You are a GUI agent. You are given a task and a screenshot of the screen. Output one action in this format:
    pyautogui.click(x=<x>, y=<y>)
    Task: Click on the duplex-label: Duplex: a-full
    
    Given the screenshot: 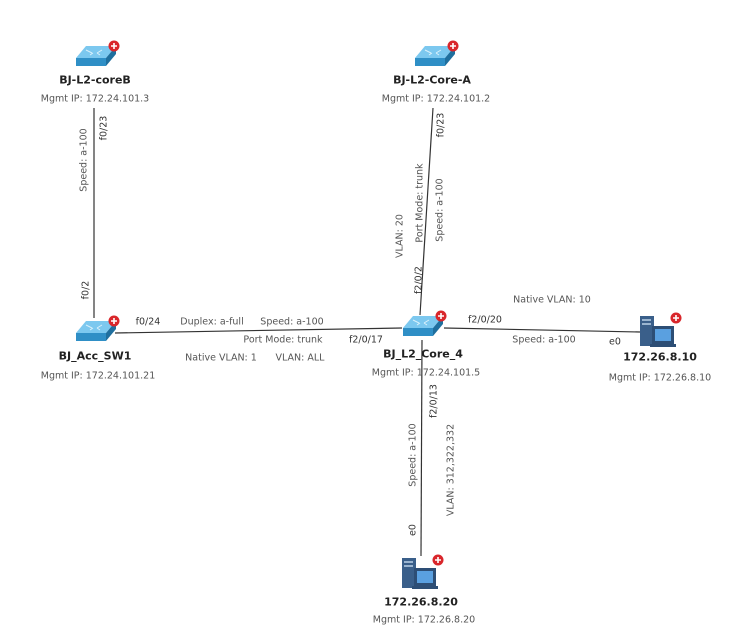 What is the action you would take?
    pyautogui.click(x=212, y=322)
    